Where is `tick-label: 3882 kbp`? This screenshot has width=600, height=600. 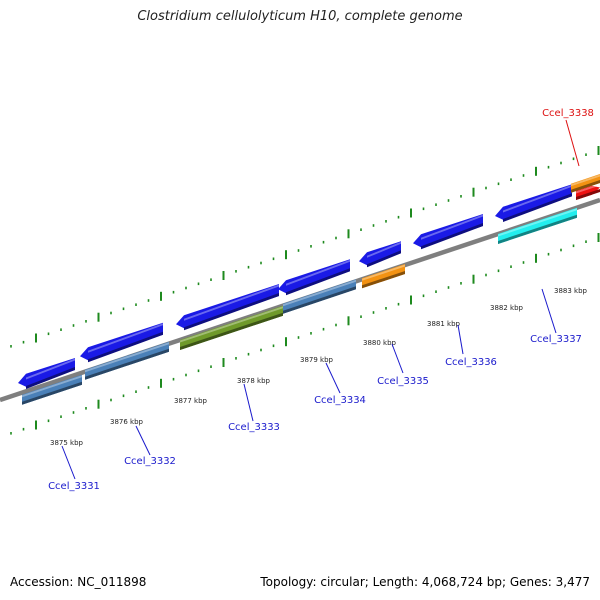 tick-label: 3882 kbp is located at coordinates (507, 308).